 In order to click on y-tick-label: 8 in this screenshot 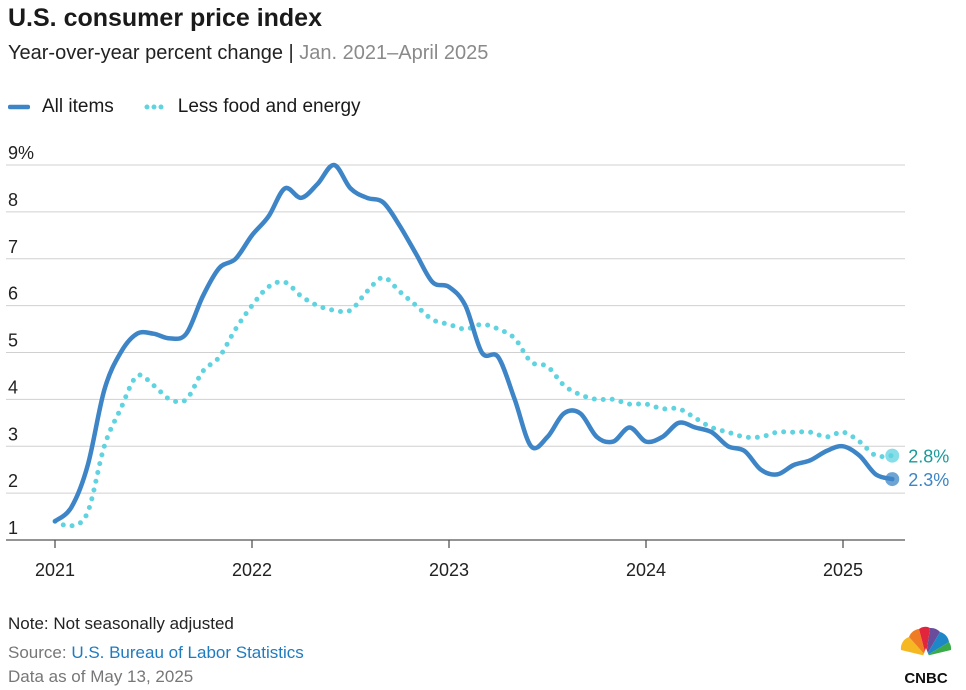, I will do `click(13, 200)`.